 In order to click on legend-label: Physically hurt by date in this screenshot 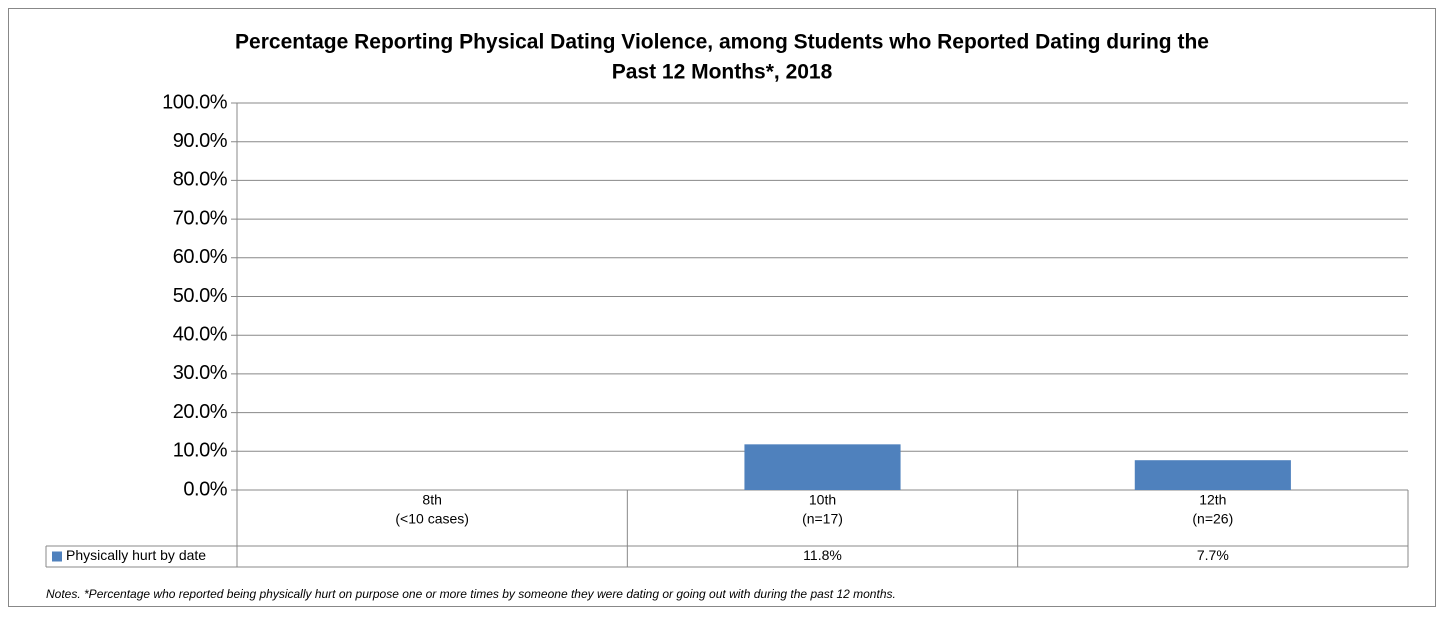, I will do `click(136, 555)`.